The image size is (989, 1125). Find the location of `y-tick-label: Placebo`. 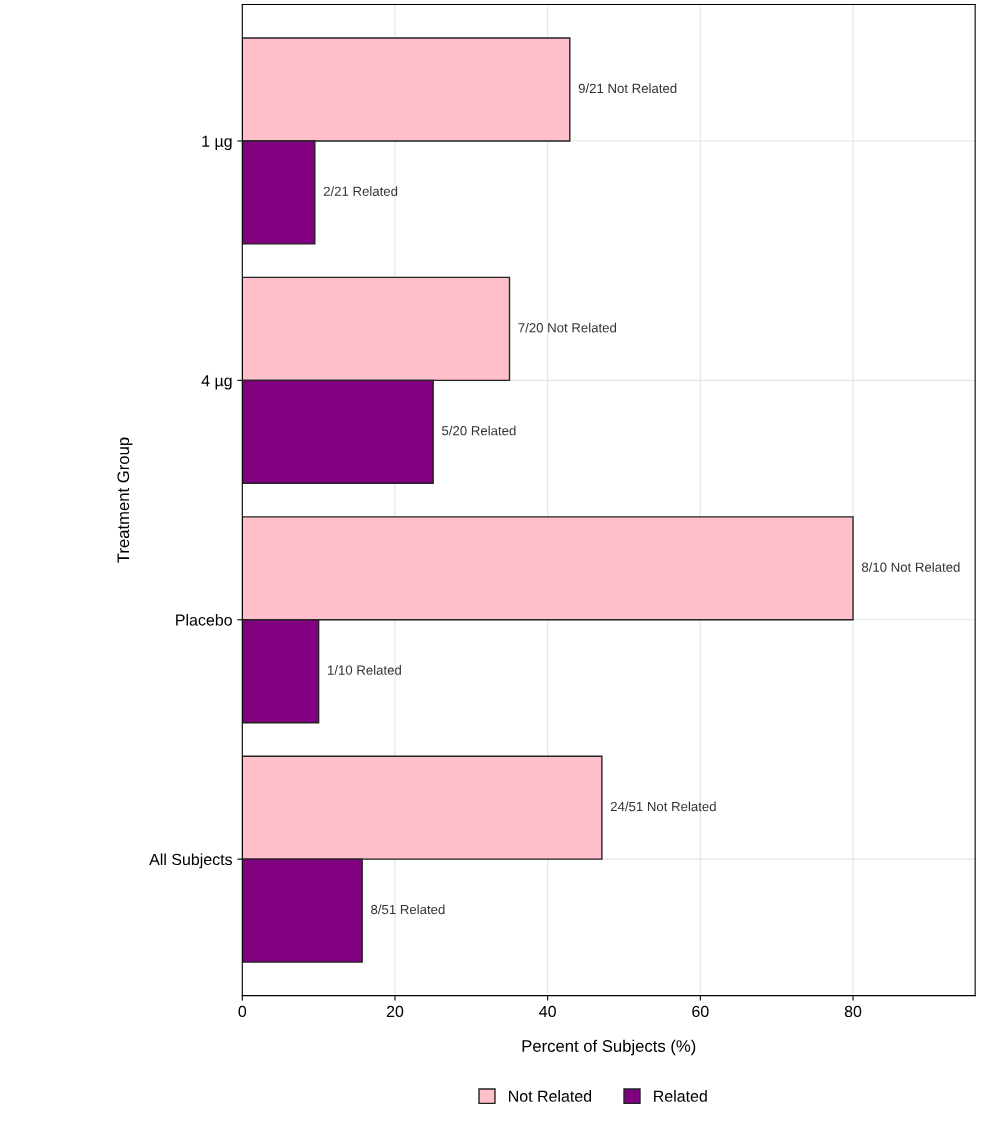

y-tick-label: Placebo is located at coordinates (204, 619).